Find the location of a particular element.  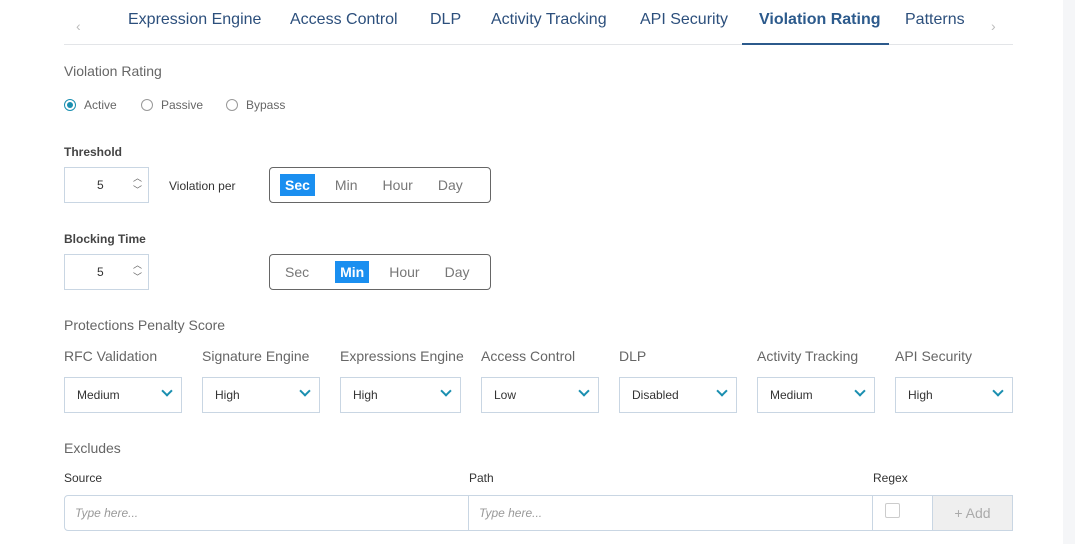

tabs-prev-icon: ‹ is located at coordinates (78, 26).